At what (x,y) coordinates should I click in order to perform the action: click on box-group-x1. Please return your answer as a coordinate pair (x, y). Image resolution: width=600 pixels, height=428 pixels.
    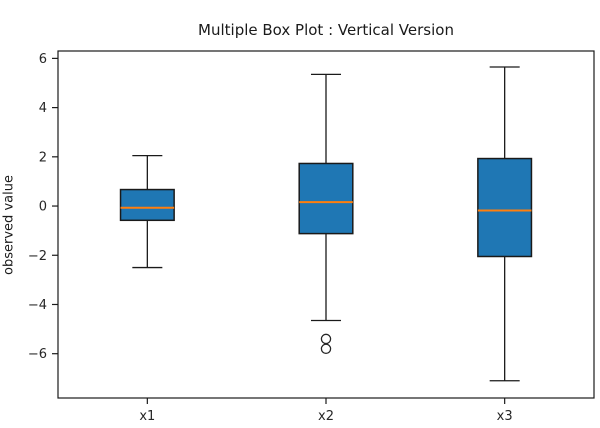
    Looking at the image, I should click on (147, 211).